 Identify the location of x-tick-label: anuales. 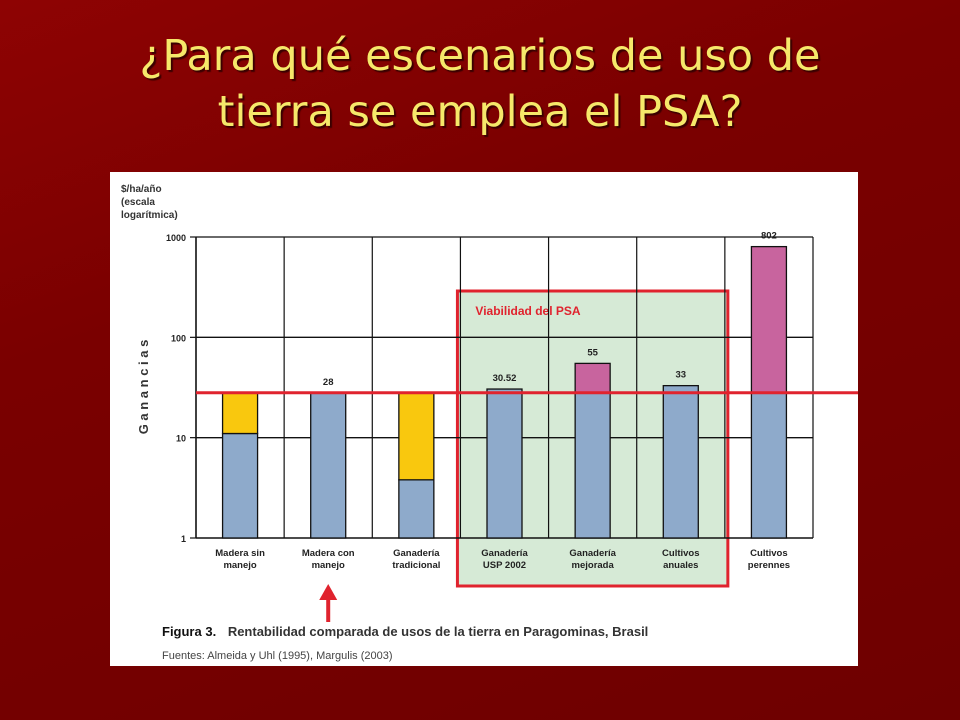
(680, 565).